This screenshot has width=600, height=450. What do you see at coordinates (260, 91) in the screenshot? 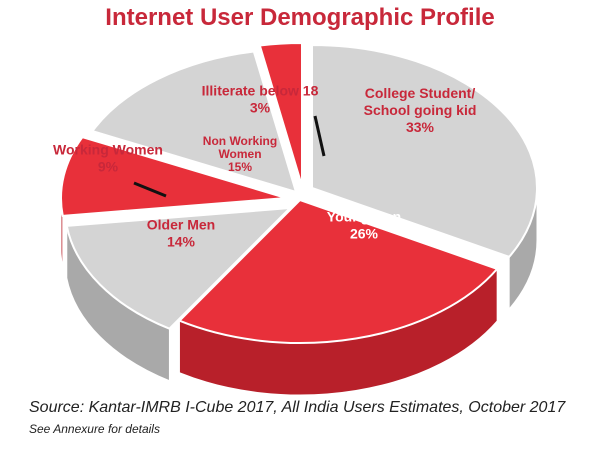
I see `slice-name-label-6: Illiterate below 18` at bounding box center [260, 91].